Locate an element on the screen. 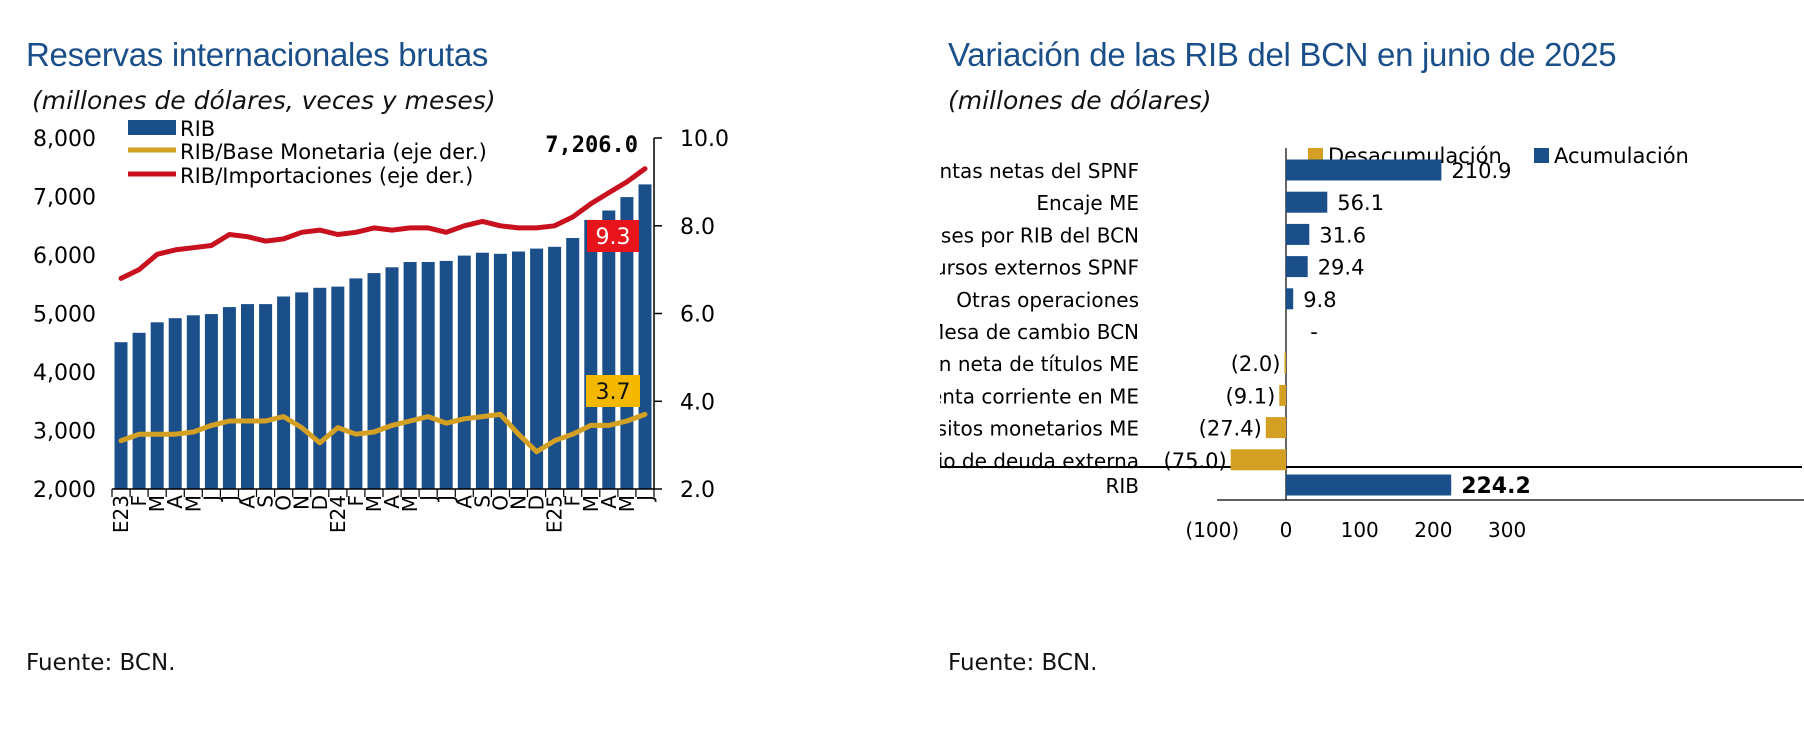  category-label: Recursos externos SPNF is located at coordinates (1039, 268).